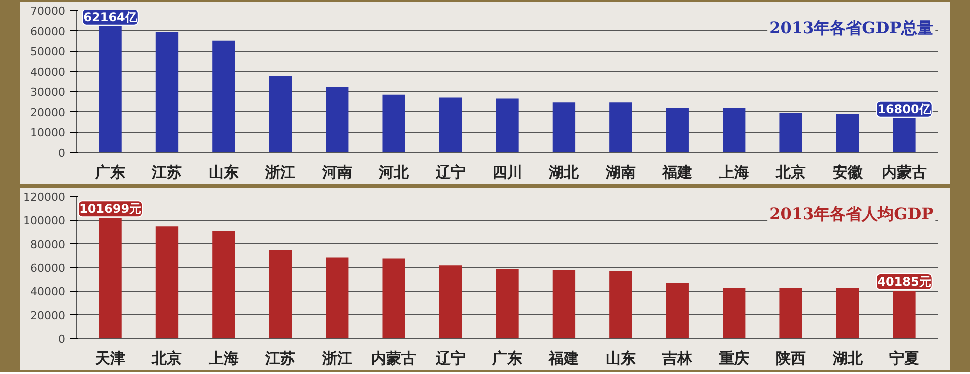  I want to click on text: 2013年各省人均GDP, so click(852, 214).